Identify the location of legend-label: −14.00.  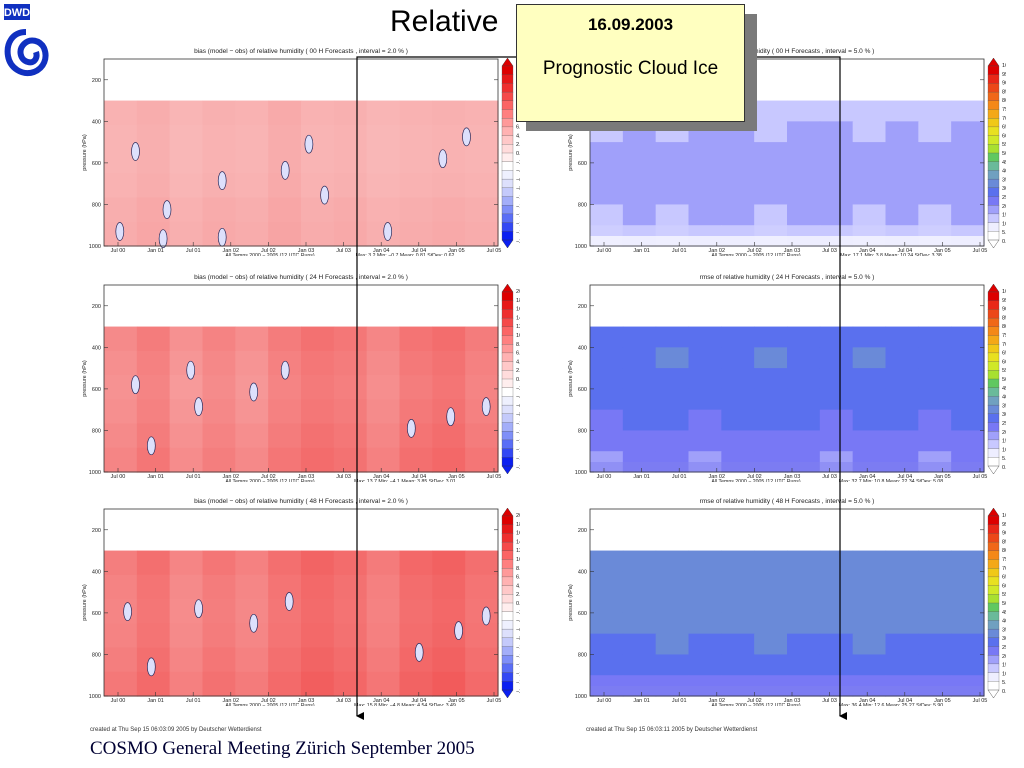
(518, 216).